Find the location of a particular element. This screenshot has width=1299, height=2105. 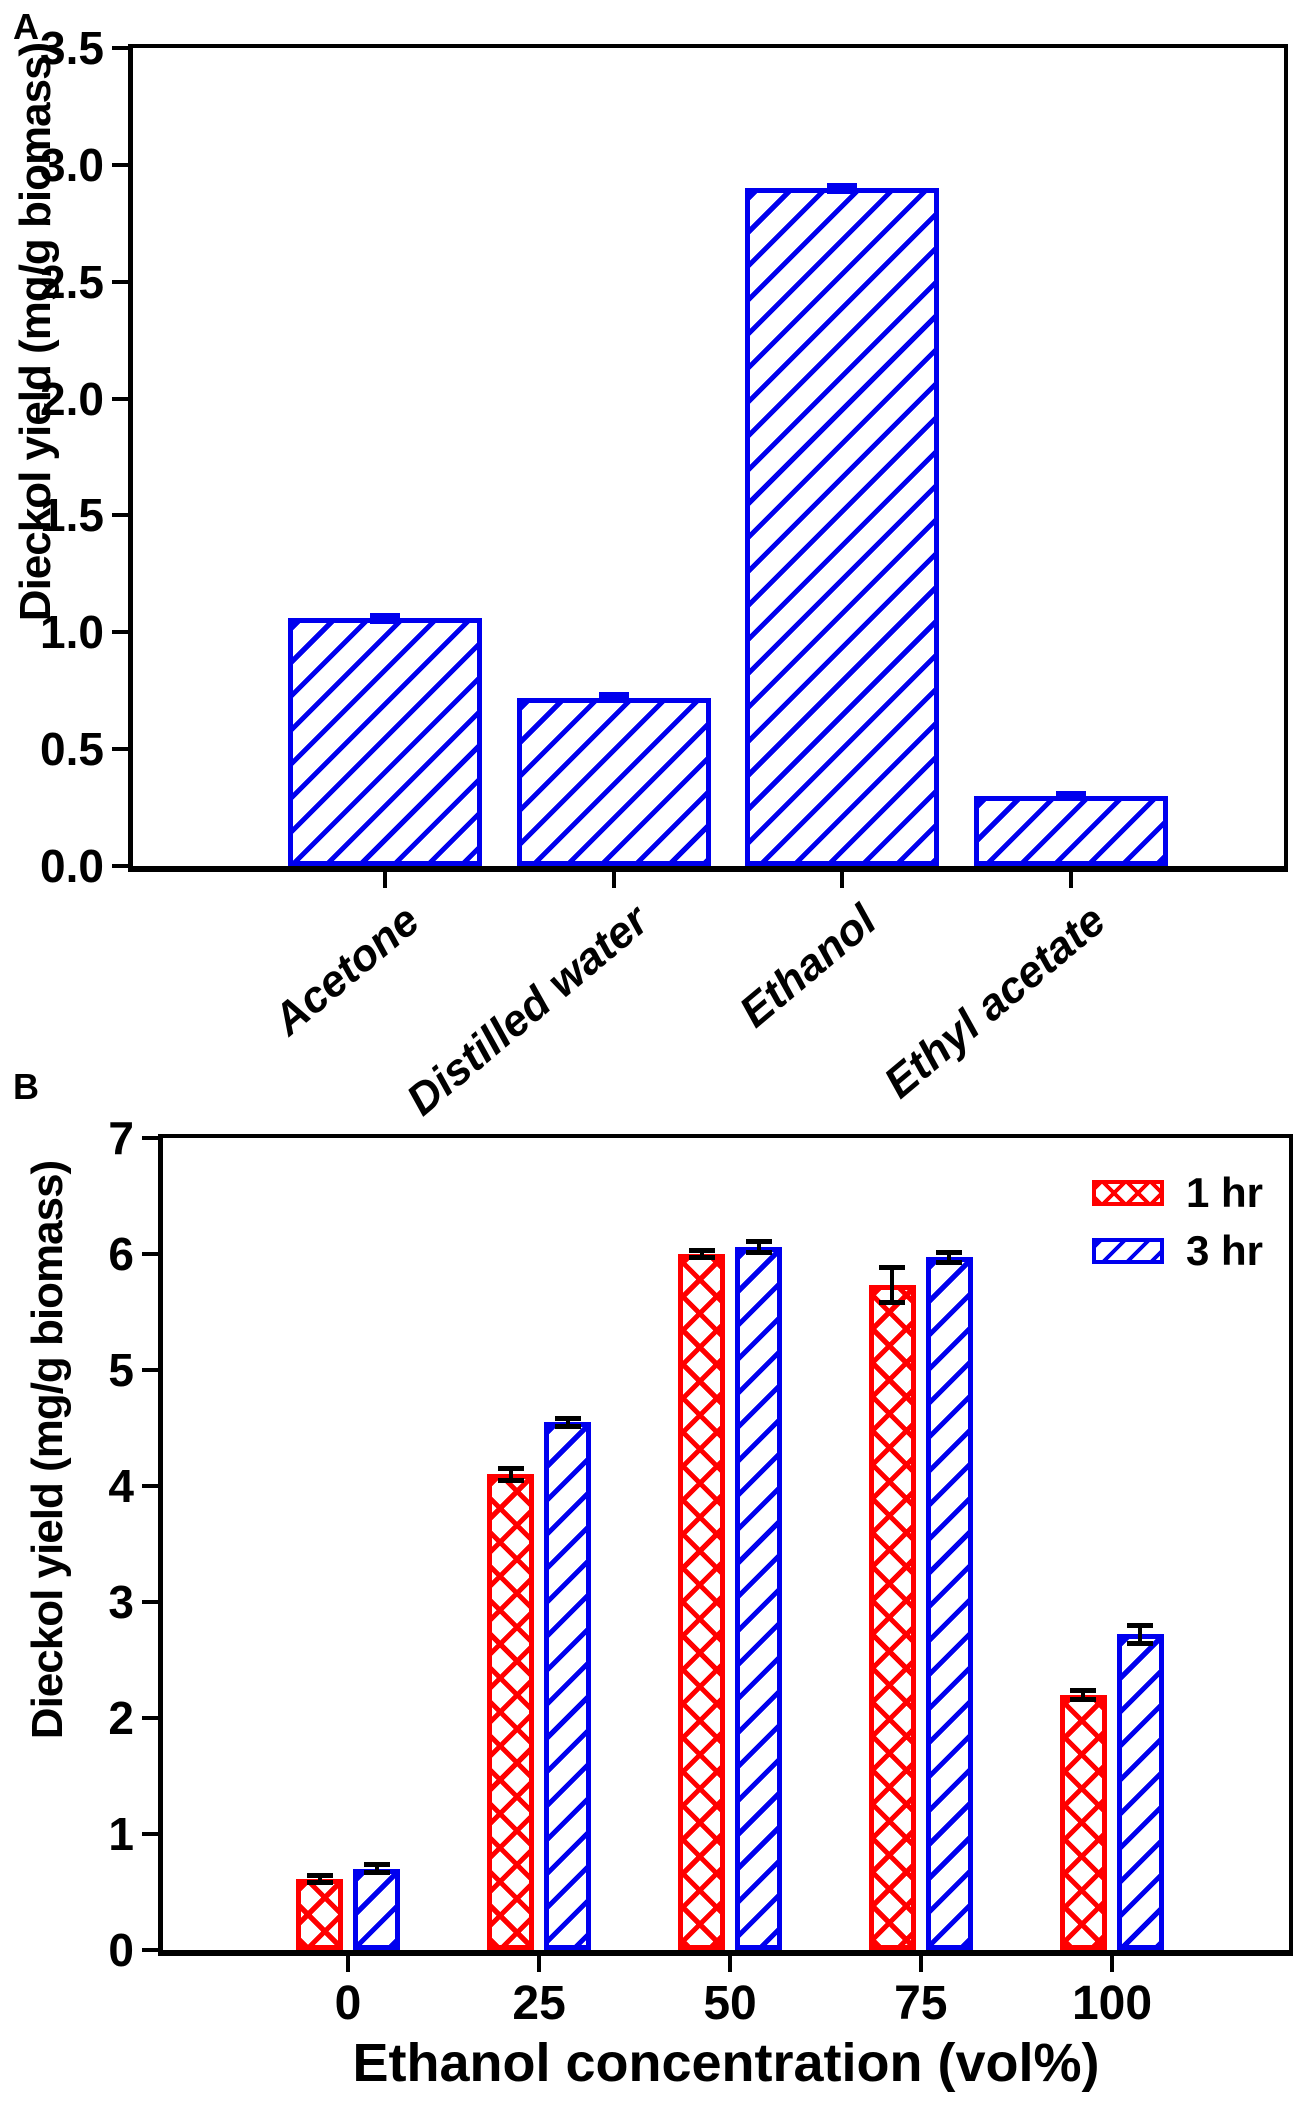

legend: 1 hr 3 hr is located at coordinates (1177, 1228).